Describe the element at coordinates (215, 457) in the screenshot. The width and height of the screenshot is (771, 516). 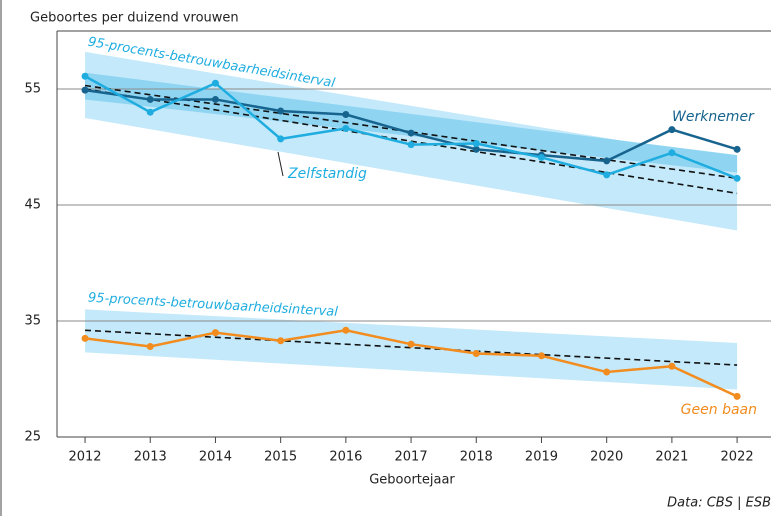
I see `x-tick-label: 2014` at that location.